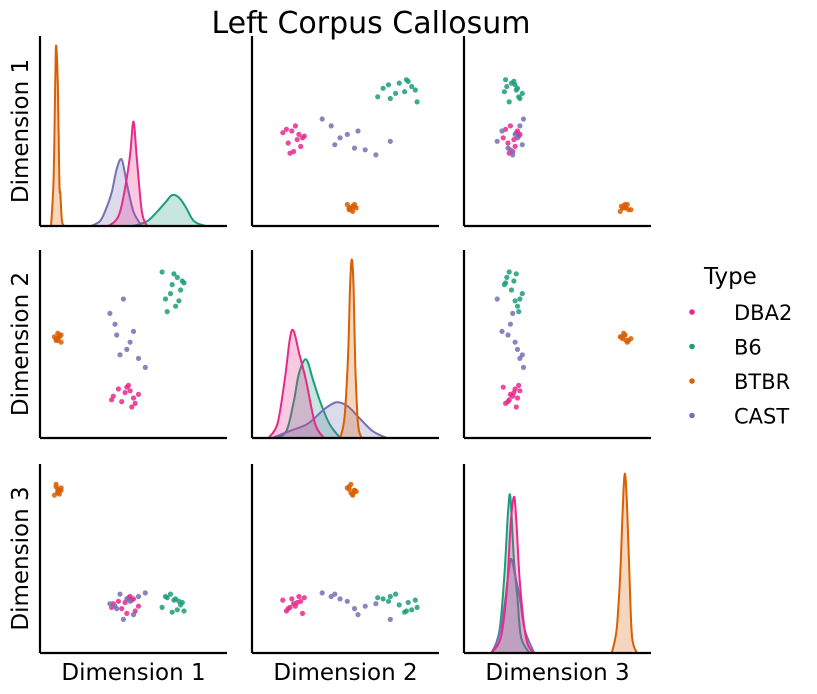 The image size is (817, 694). I want to click on legend-item-dba2: DBA2, so click(740, 313).